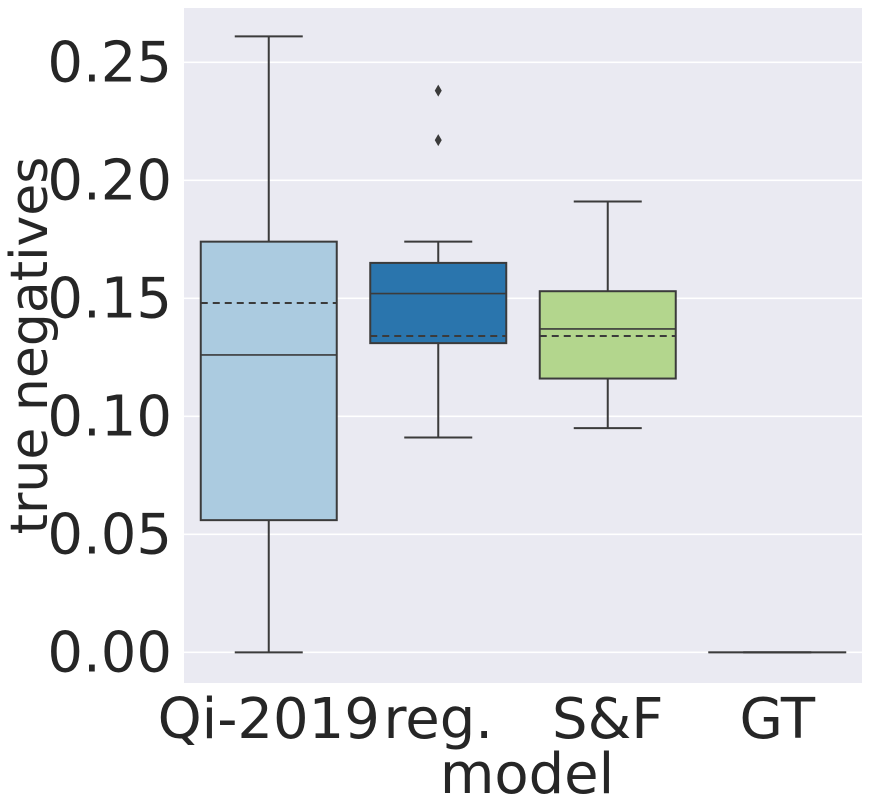  Describe the element at coordinates (438, 719) in the screenshot. I see `x-tick-label: reg.` at that location.